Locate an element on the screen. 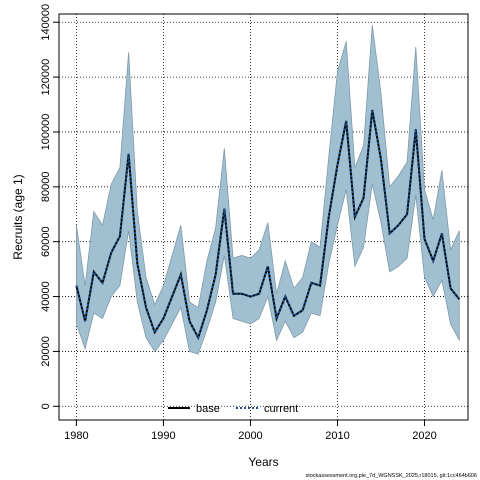 The height and width of the screenshot is (480, 480). y-tick-label: 40000 is located at coordinates (46, 296).